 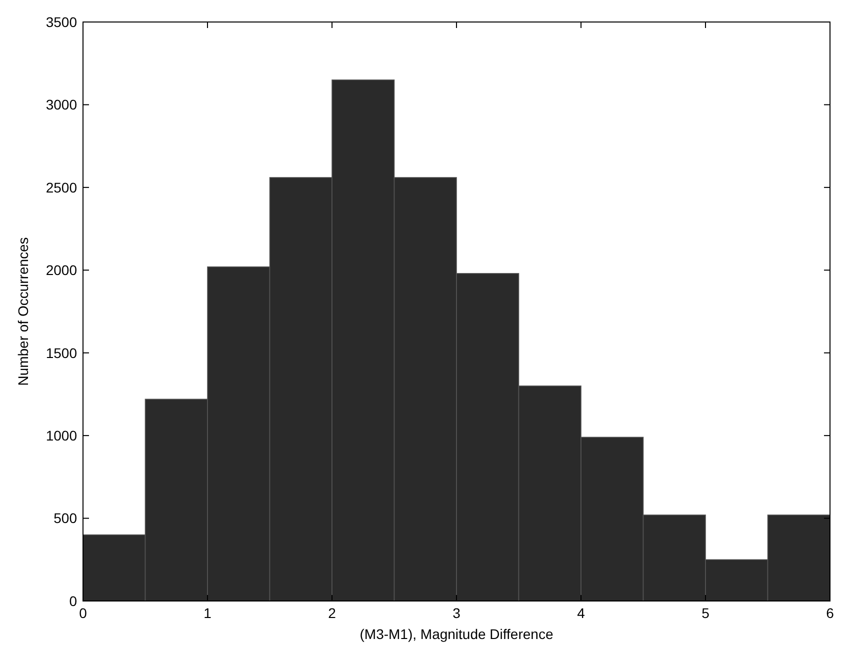 What do you see at coordinates (332, 613) in the screenshot?
I see `x-tick-label: 2` at bounding box center [332, 613].